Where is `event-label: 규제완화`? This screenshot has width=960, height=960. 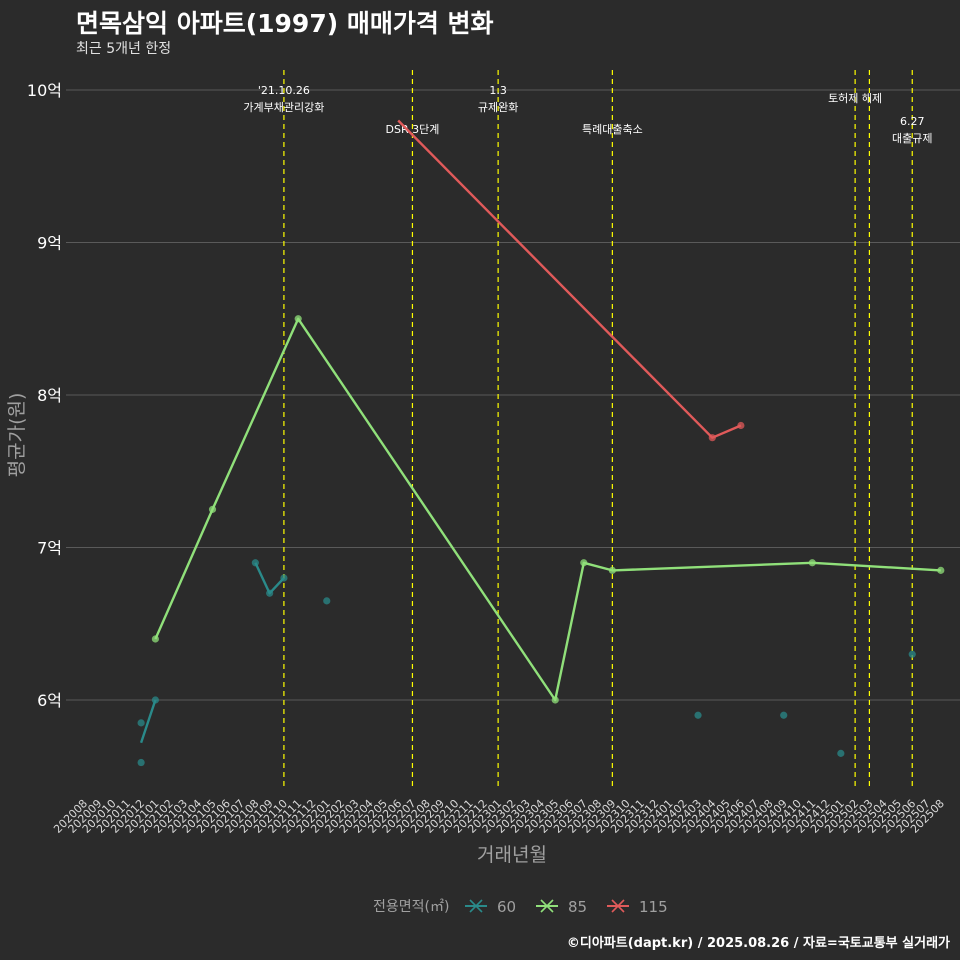
event-label: 규제완화 is located at coordinates (498, 107).